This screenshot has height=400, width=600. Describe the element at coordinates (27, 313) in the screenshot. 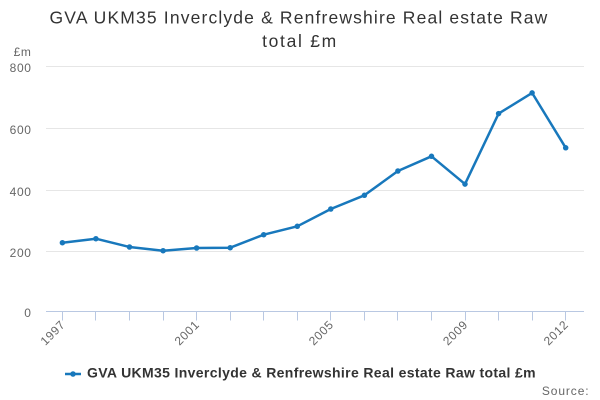

I see `svg-text: 0` at that location.